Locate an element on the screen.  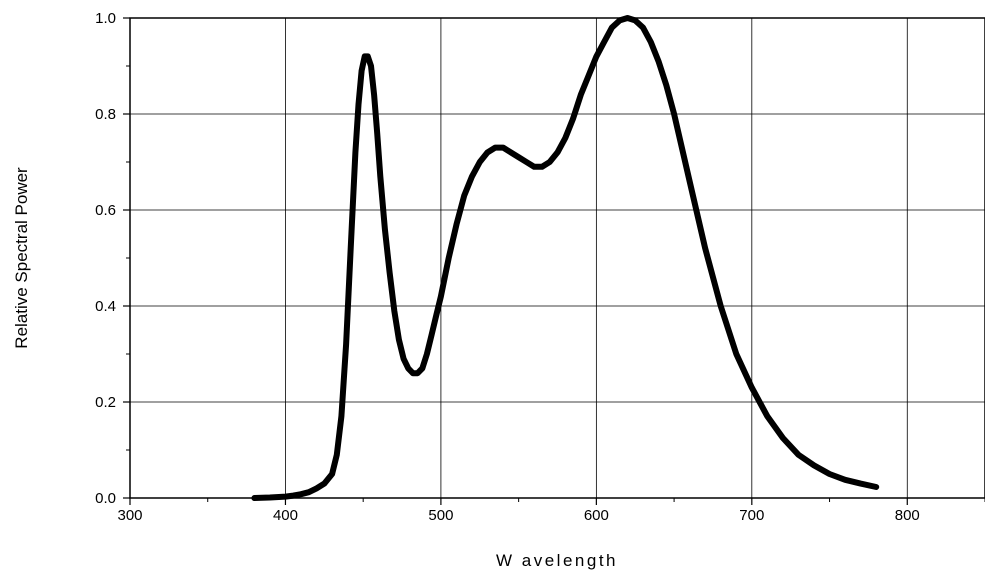
x-tick-label: 300 is located at coordinates (129, 515).